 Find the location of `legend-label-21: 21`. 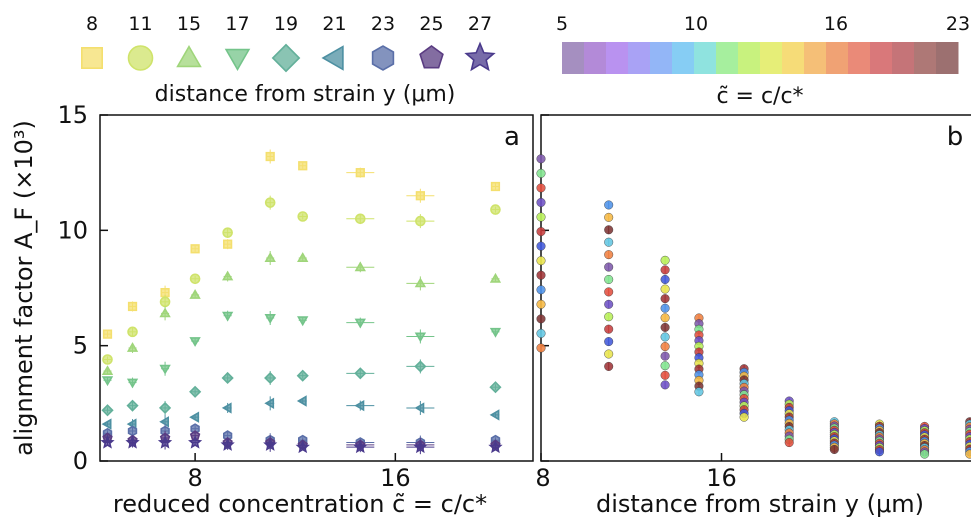

legend-label-21: 21 is located at coordinates (334, 24).